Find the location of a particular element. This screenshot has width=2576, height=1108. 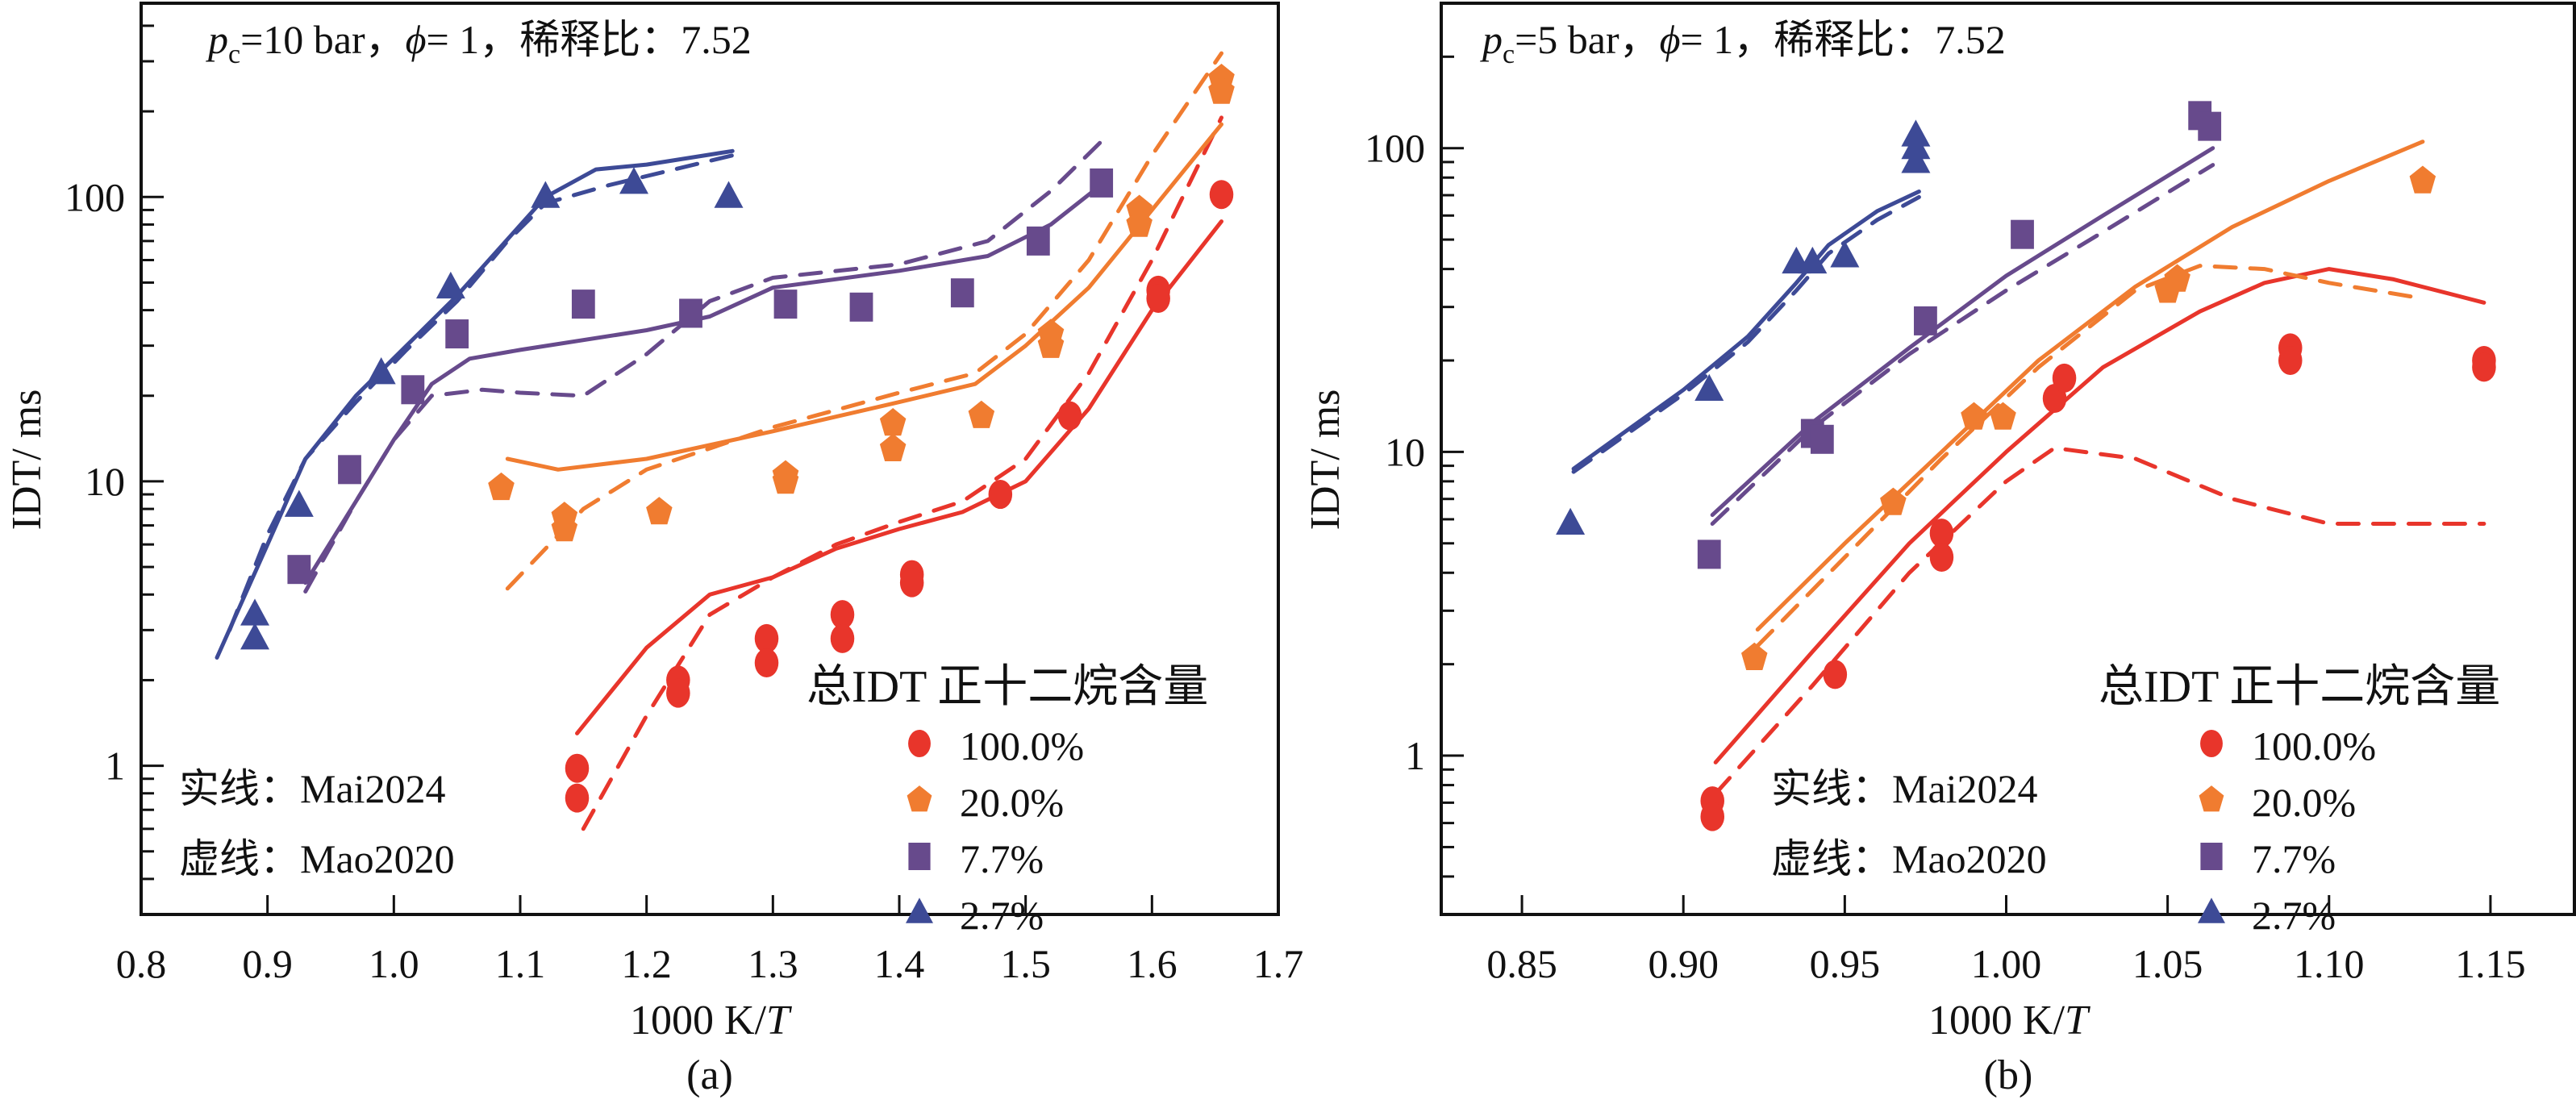

solid-line-2.7% is located at coordinates (475, 404).